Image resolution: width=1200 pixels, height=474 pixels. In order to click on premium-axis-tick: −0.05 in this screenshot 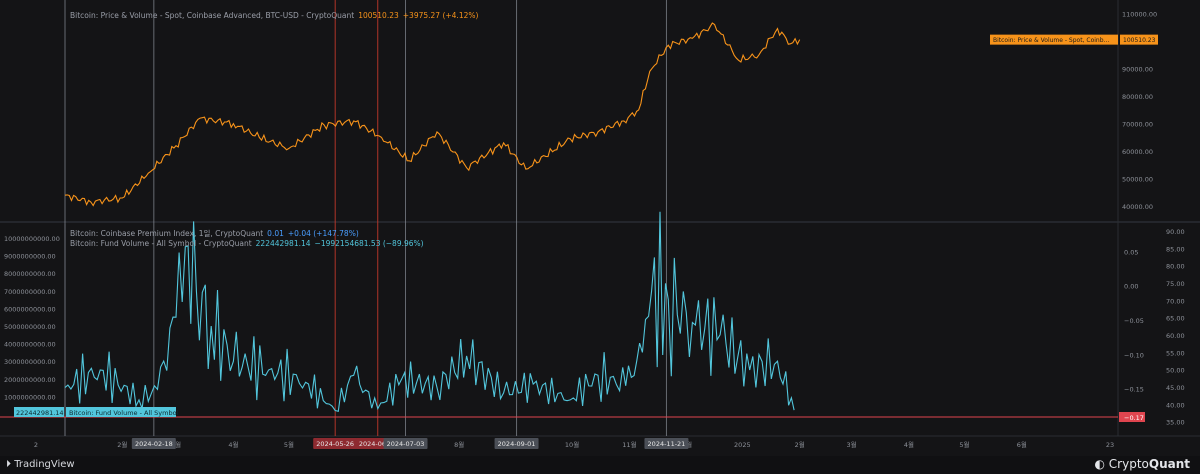, I will do `click(1134, 321)`.